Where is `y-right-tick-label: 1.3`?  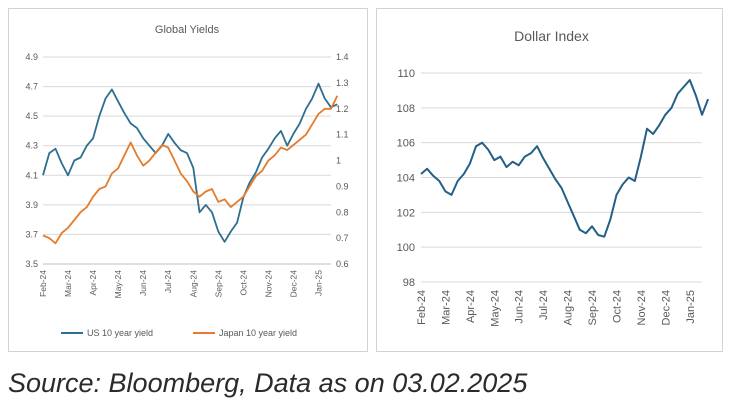
y-right-tick-label: 1.3 is located at coordinates (342, 83).